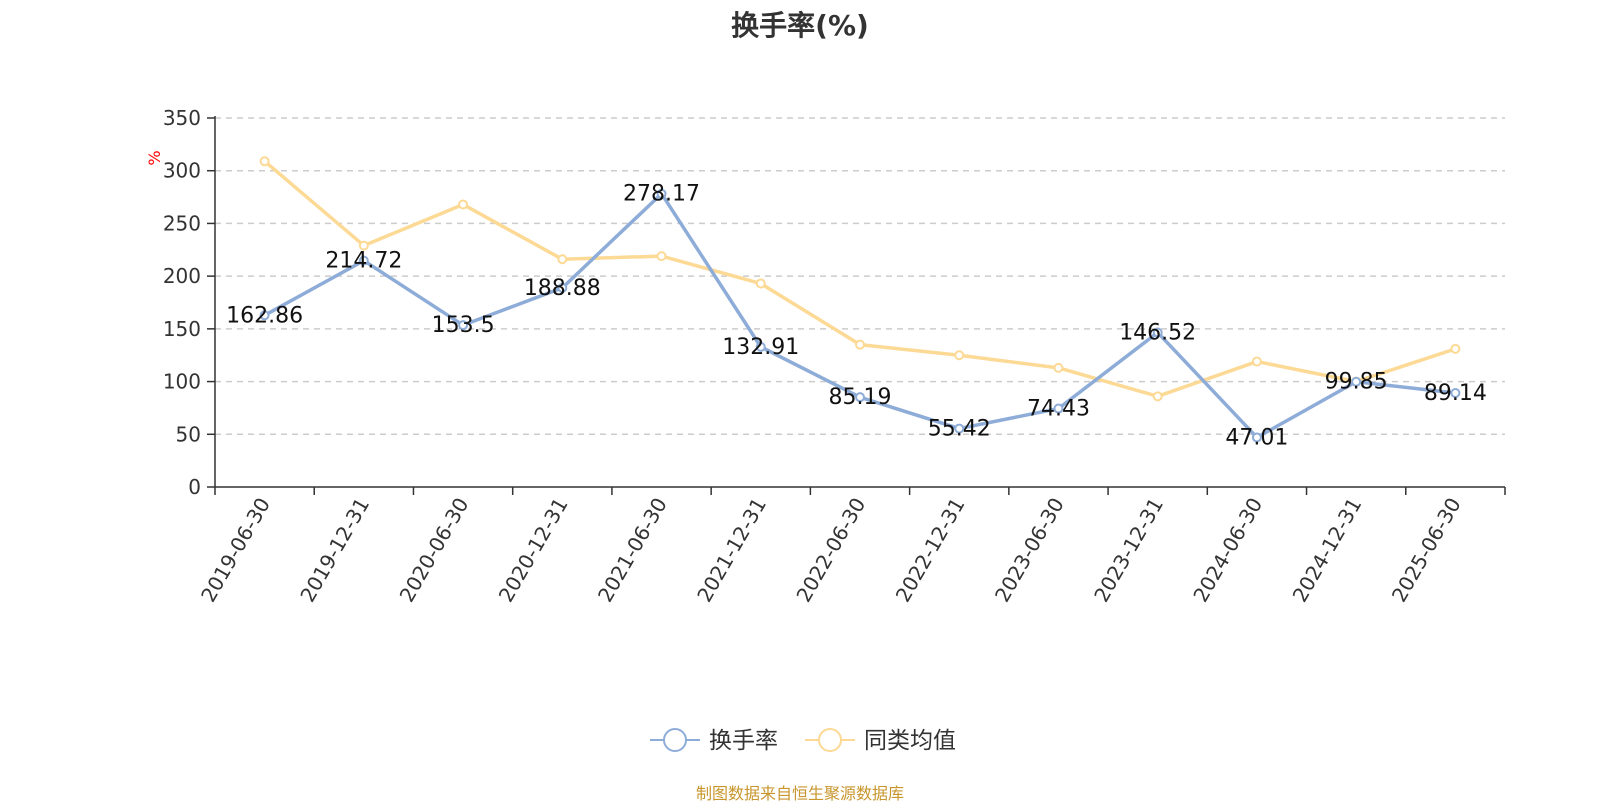 The width and height of the screenshot is (1600, 804). I want to click on source-note: 制图数据来自恒生聚源数据库, so click(799, 793).